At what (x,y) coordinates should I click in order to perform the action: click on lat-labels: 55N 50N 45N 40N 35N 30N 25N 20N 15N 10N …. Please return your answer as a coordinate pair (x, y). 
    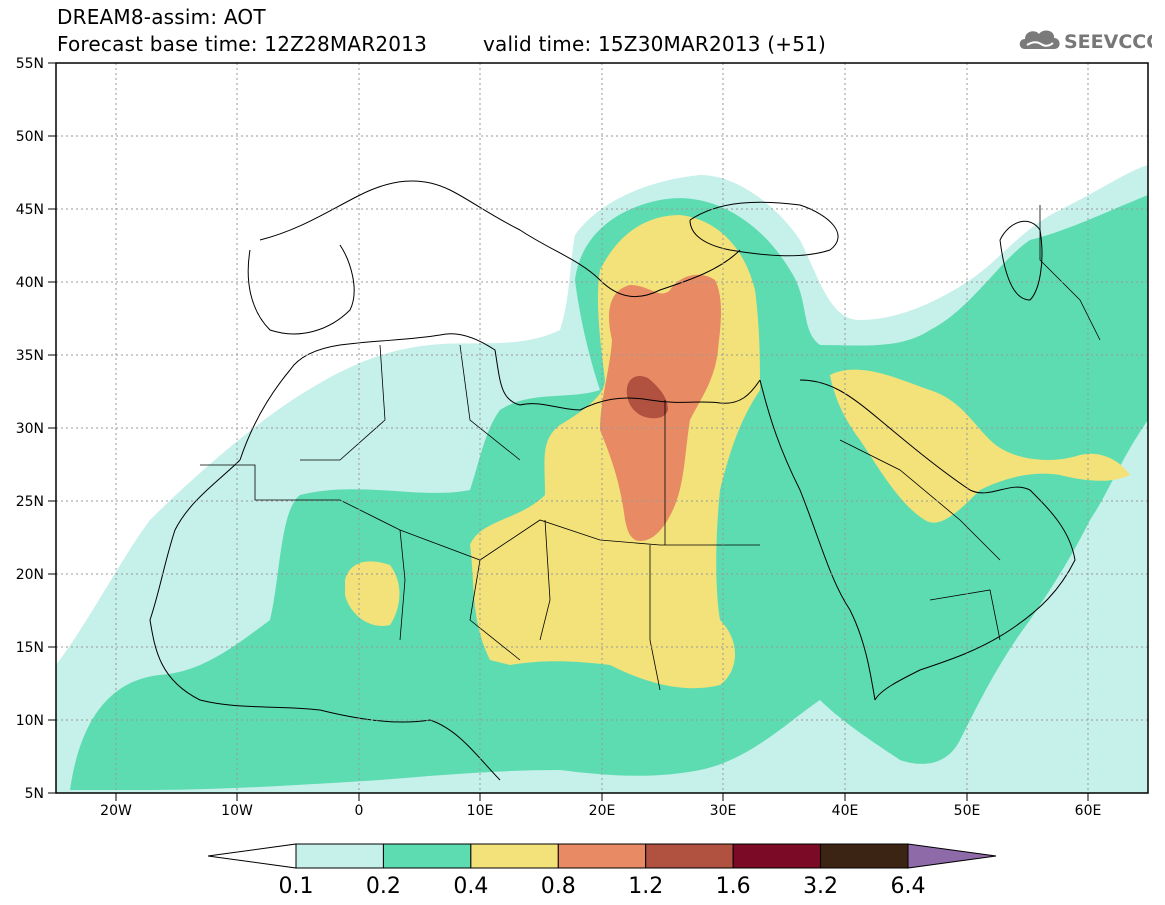
    Looking at the image, I should click on (30, 429).